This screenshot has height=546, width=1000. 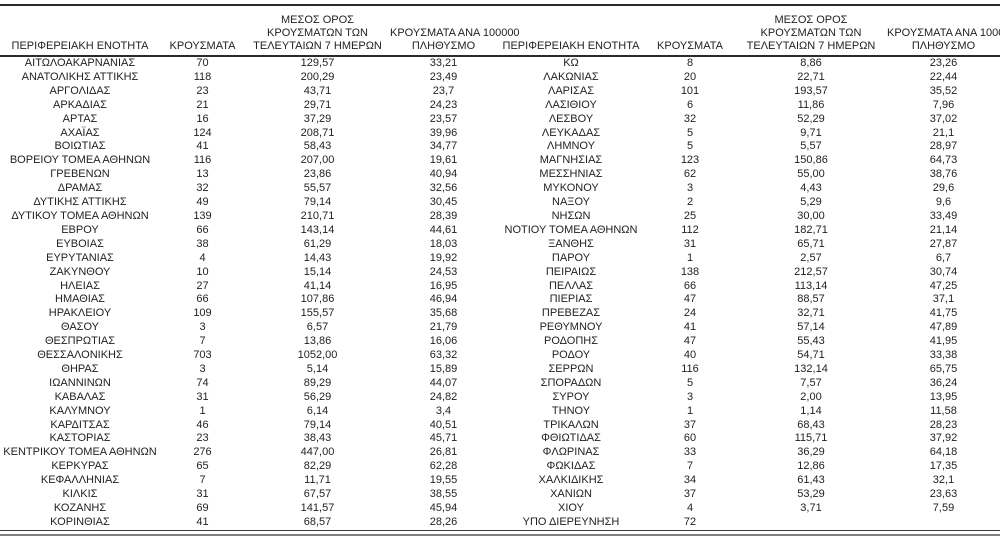 I want to click on cell-right-per100k: 23,26, so click(x=943, y=63).